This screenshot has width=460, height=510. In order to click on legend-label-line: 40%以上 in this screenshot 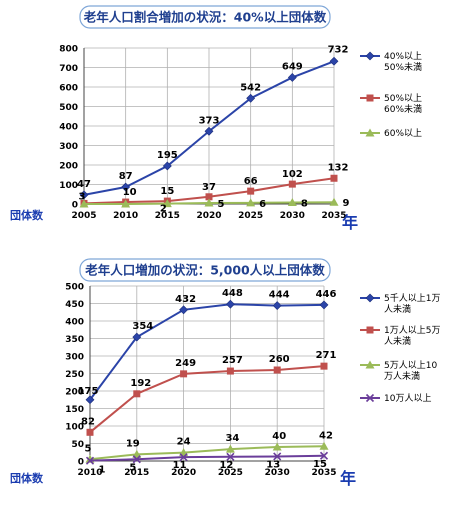, I will do `click(403, 56)`.